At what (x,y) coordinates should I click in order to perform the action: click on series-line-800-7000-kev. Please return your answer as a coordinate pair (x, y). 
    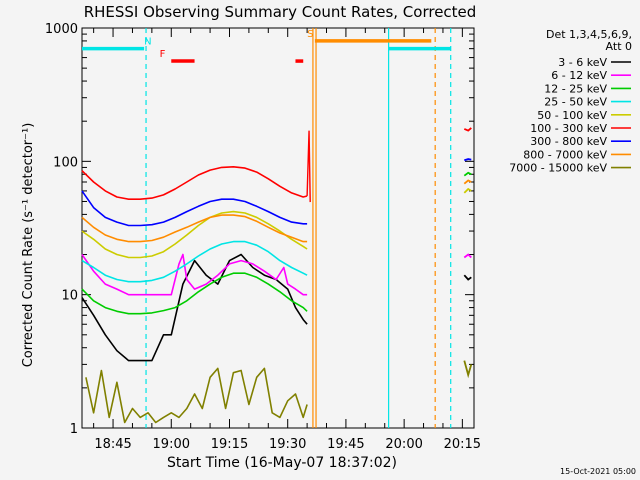
    Looking at the image, I should click on (194, 228).